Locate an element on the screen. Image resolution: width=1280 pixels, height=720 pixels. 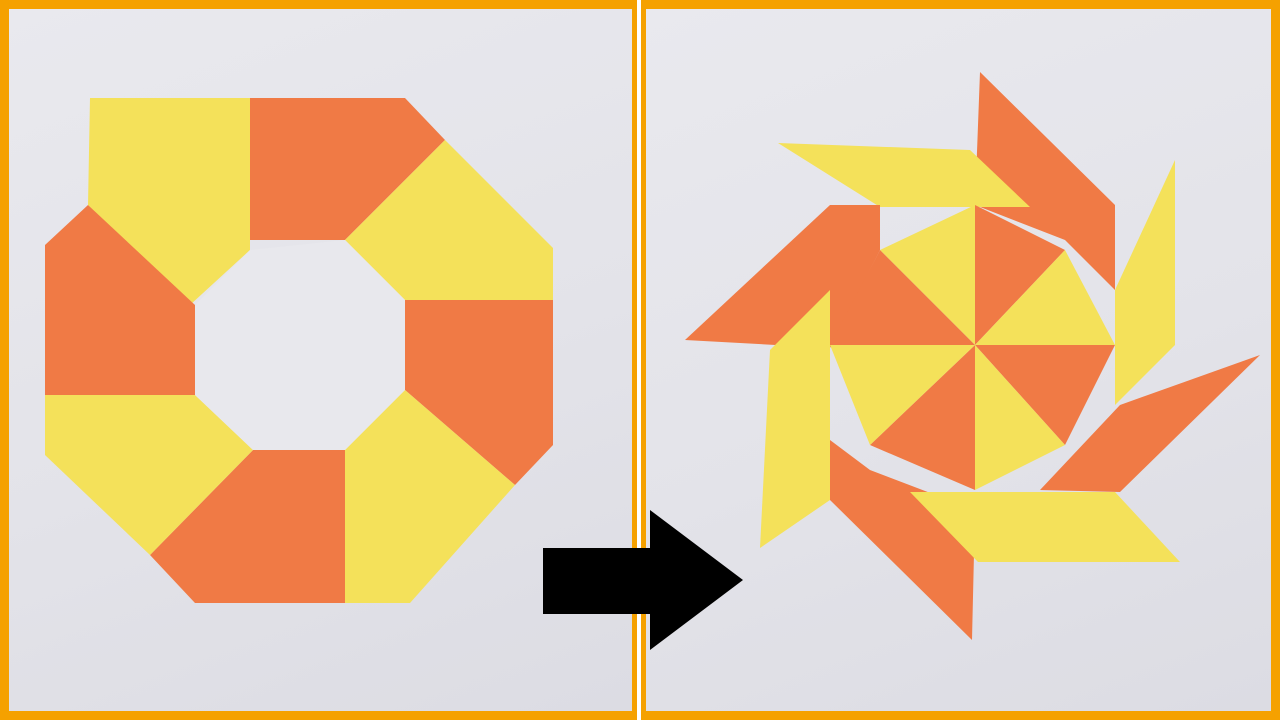
divider-line is located at coordinates (639, 360).